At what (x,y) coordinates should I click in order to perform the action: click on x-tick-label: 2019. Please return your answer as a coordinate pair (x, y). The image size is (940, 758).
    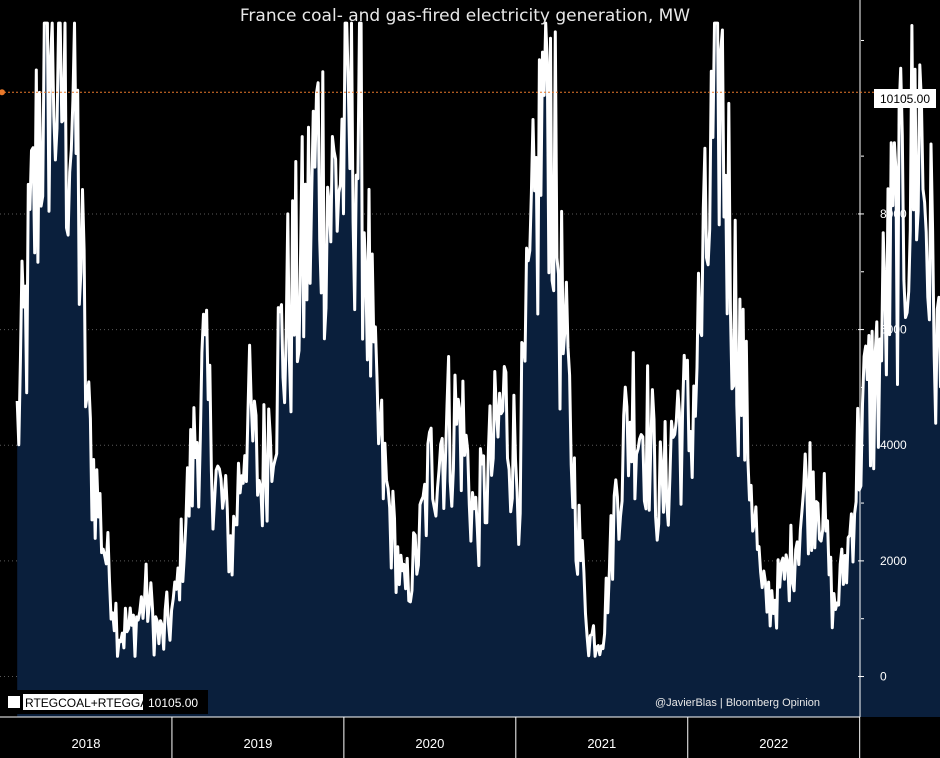
    Looking at the image, I should click on (257, 743).